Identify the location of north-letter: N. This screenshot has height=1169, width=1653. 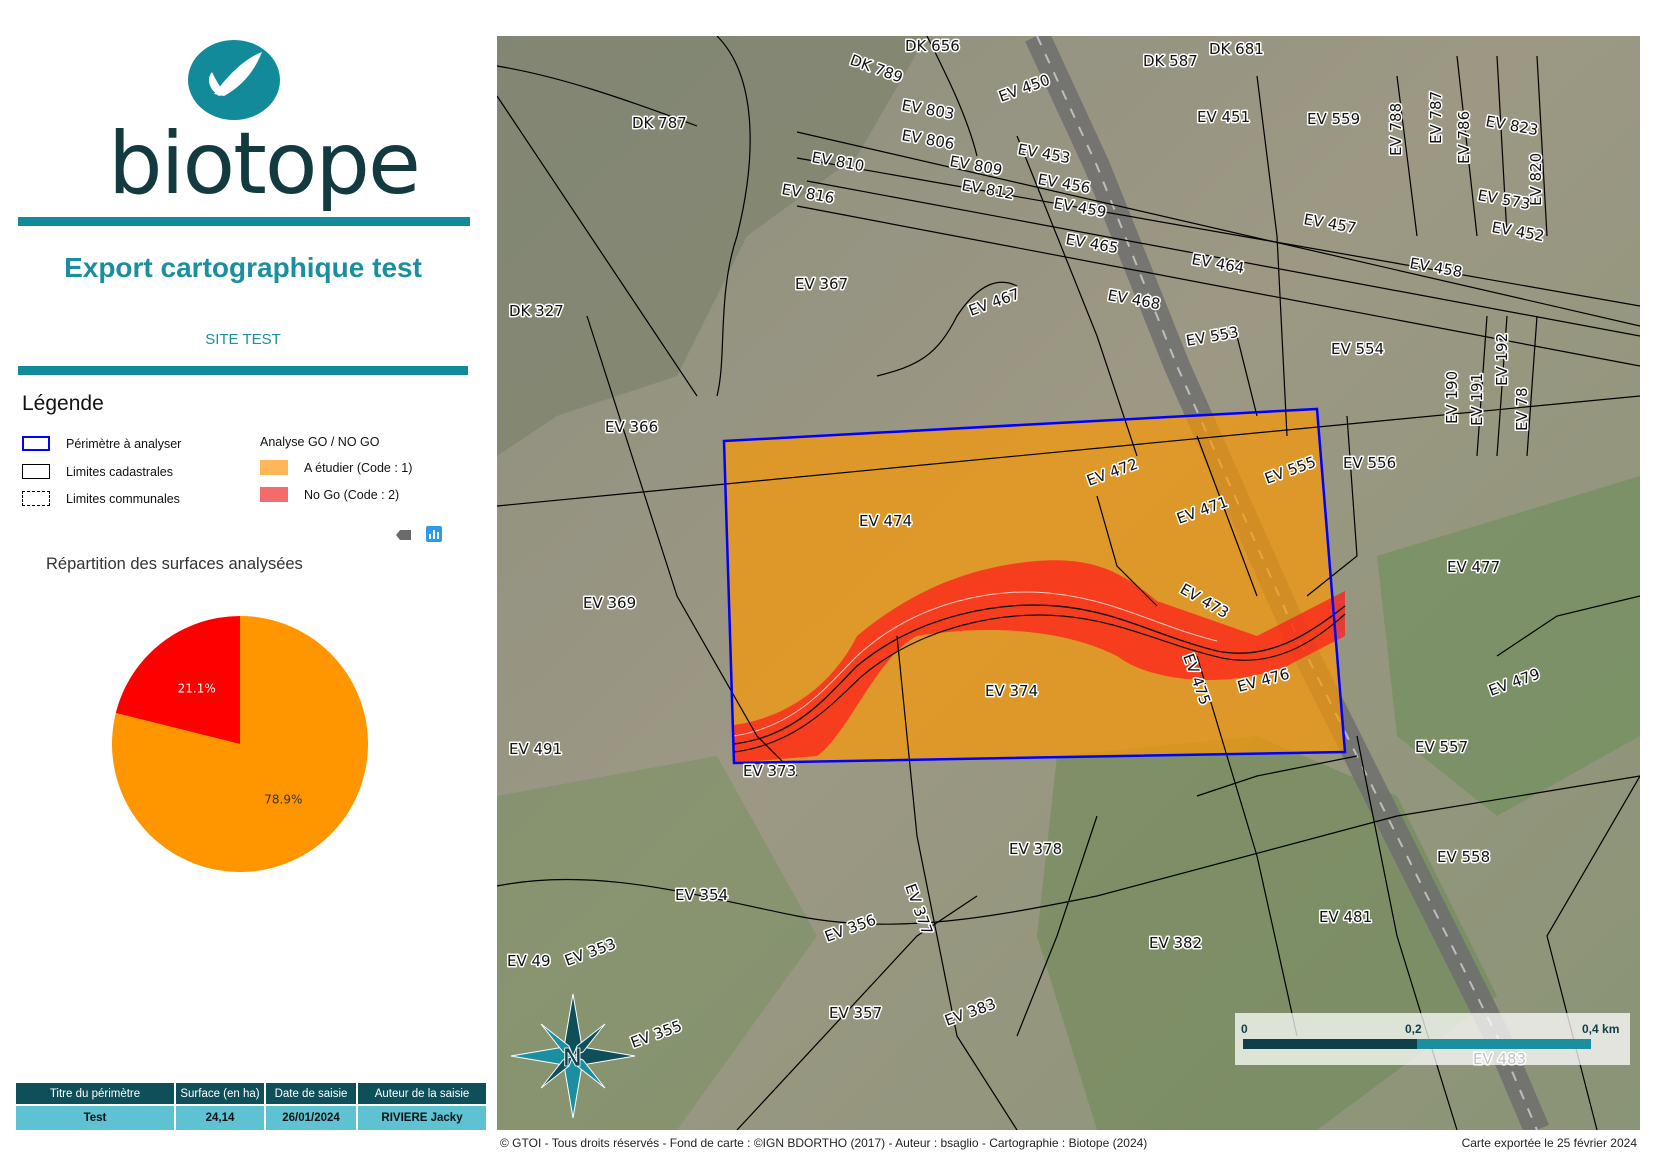
(572, 1057).